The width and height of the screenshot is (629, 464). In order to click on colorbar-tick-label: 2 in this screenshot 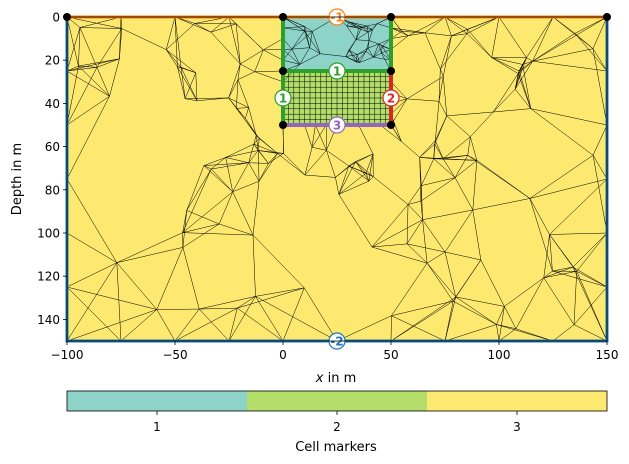, I will do `click(337, 427)`.